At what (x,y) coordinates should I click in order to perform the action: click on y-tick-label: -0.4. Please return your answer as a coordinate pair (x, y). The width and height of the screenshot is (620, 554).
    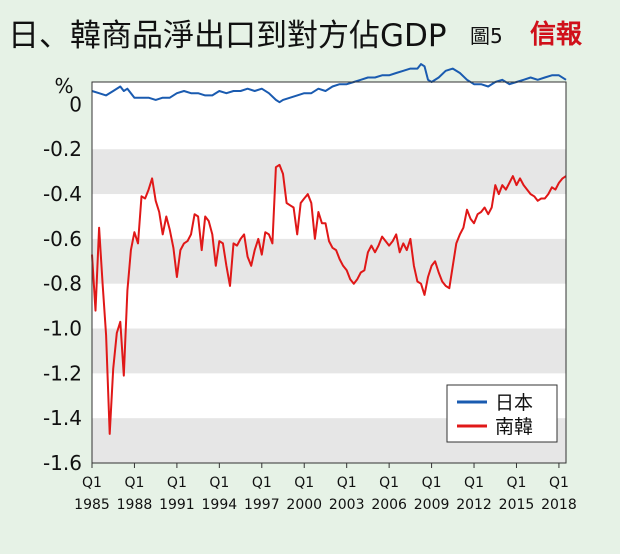
    Looking at the image, I should click on (62, 194).